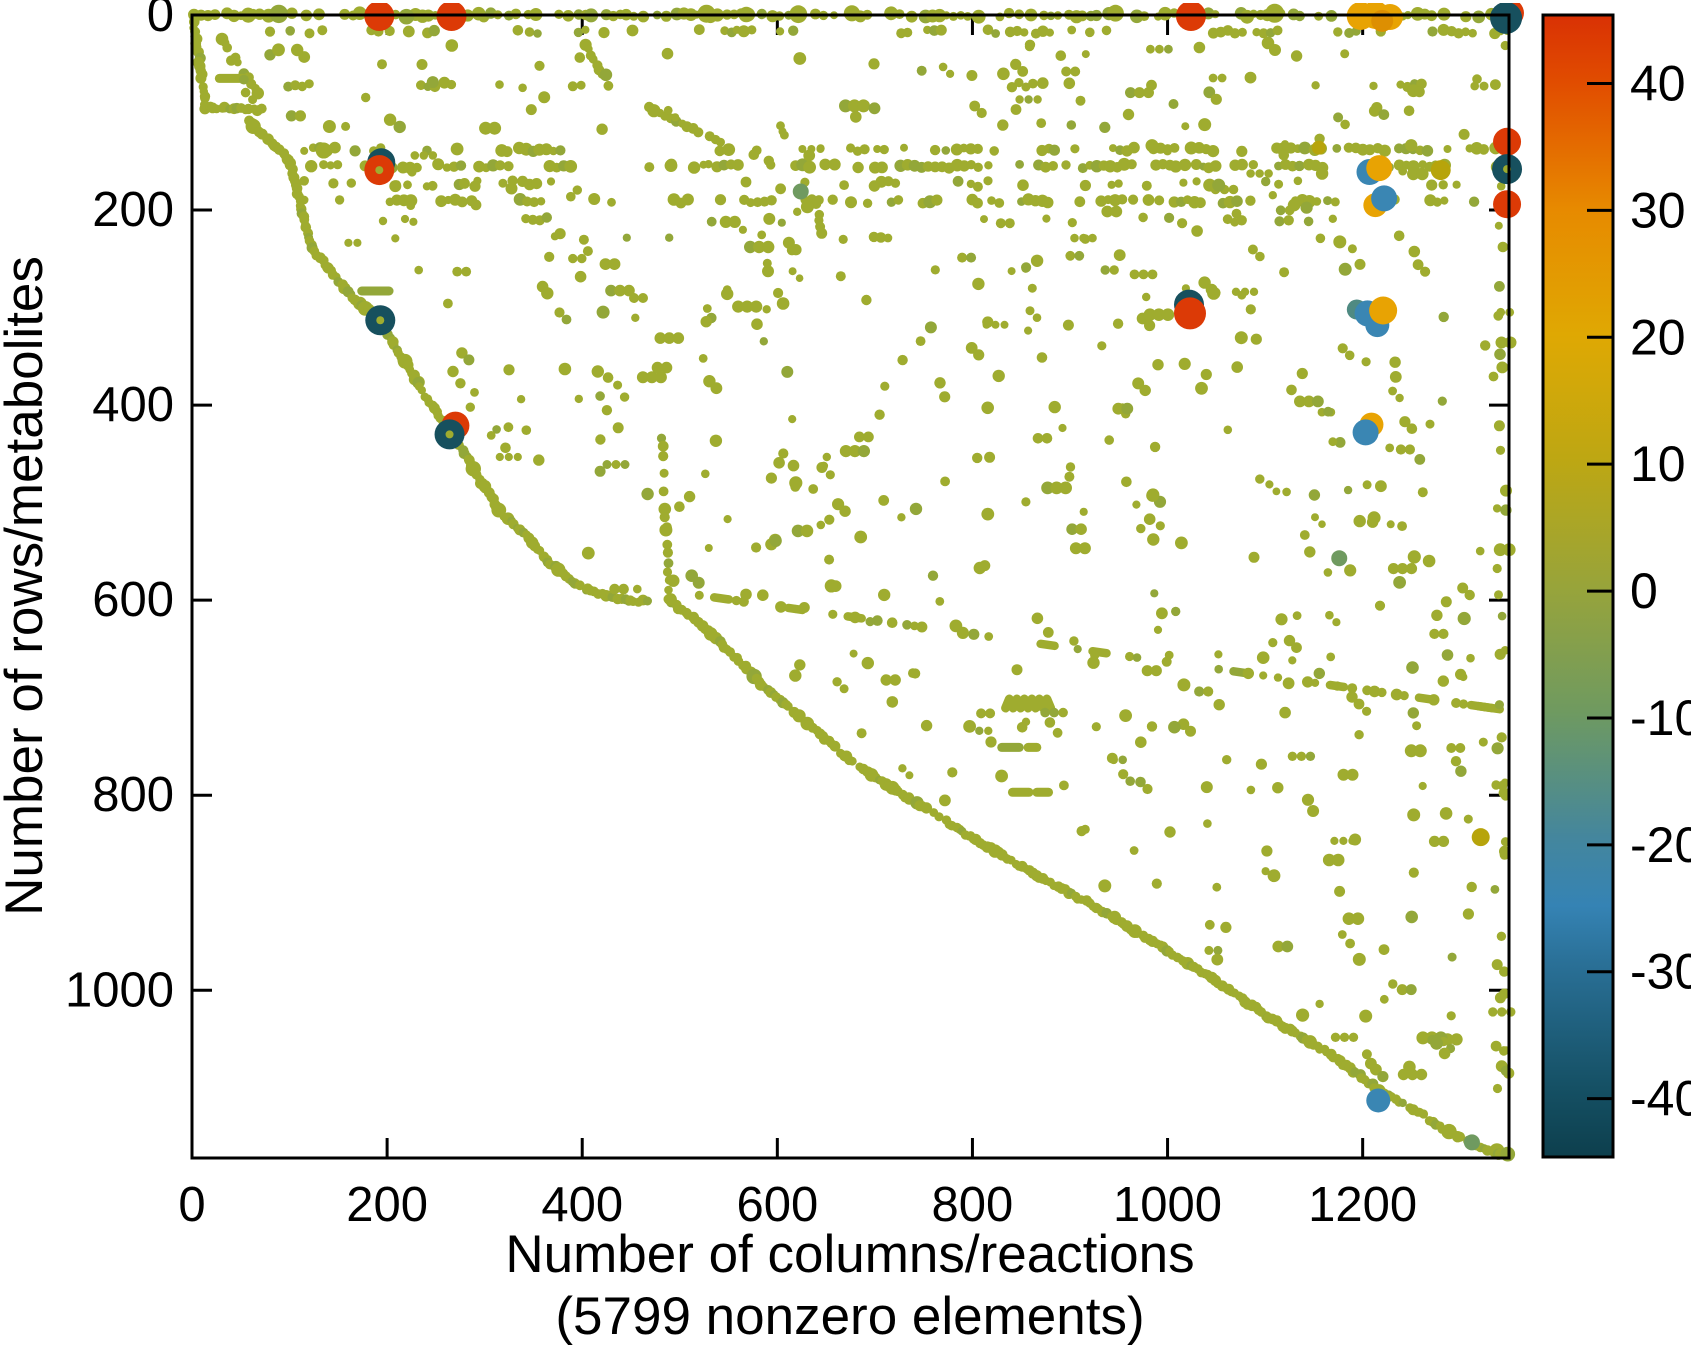  I want to click on x-tick-label: 1200, so click(1362, 1205).